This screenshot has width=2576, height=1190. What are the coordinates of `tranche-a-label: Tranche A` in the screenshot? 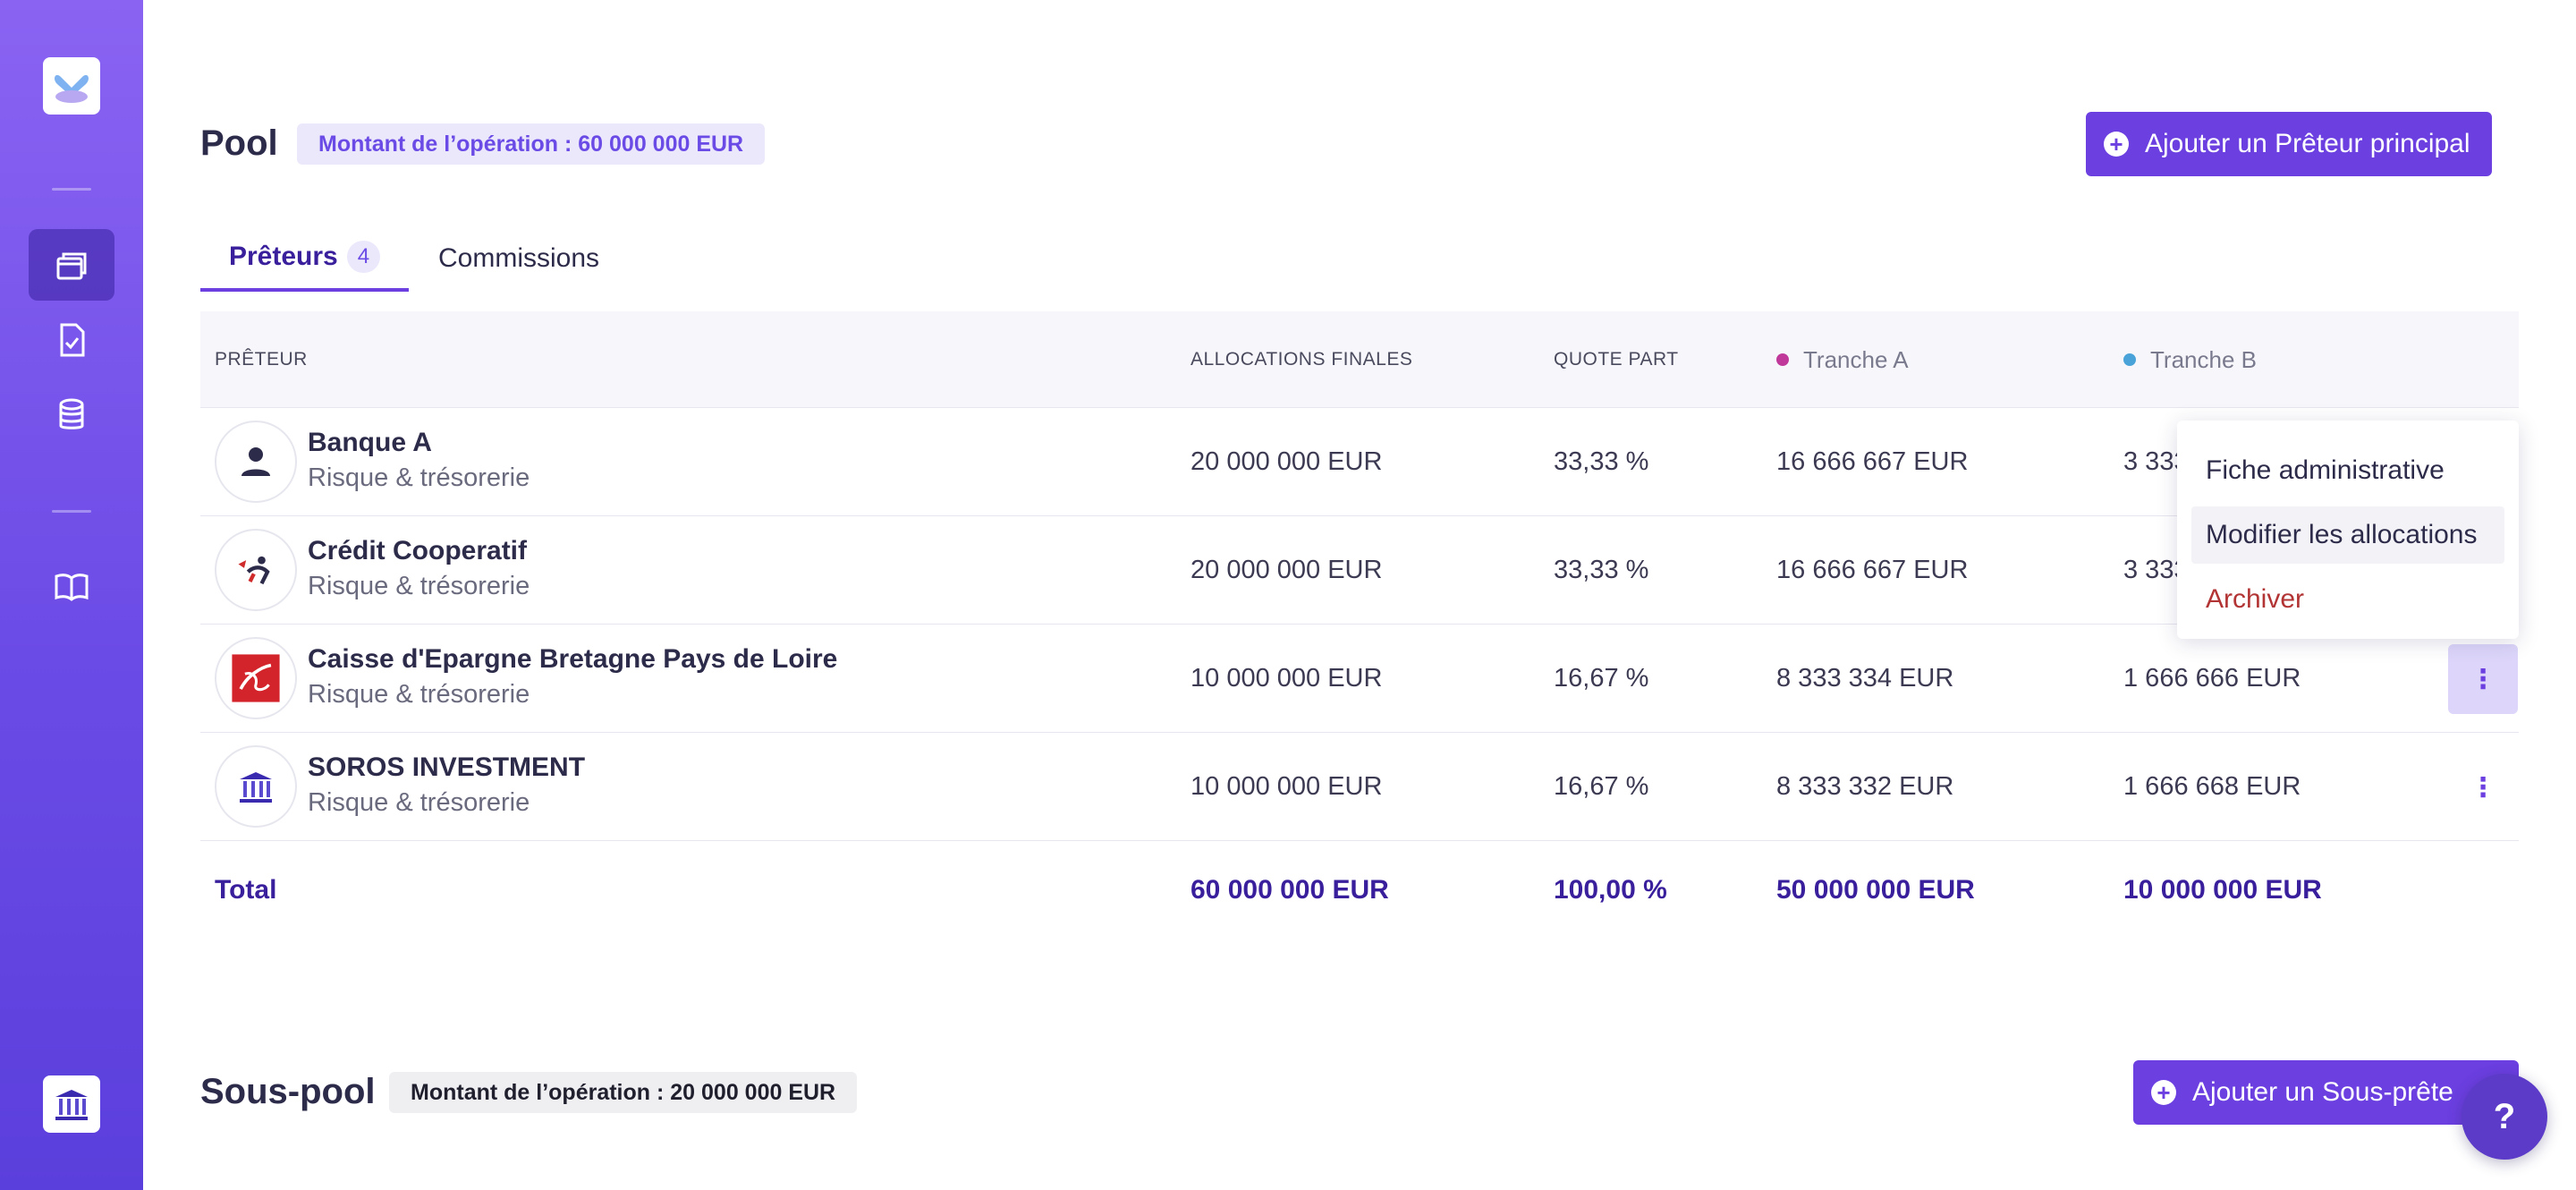 It's located at (1856, 359).